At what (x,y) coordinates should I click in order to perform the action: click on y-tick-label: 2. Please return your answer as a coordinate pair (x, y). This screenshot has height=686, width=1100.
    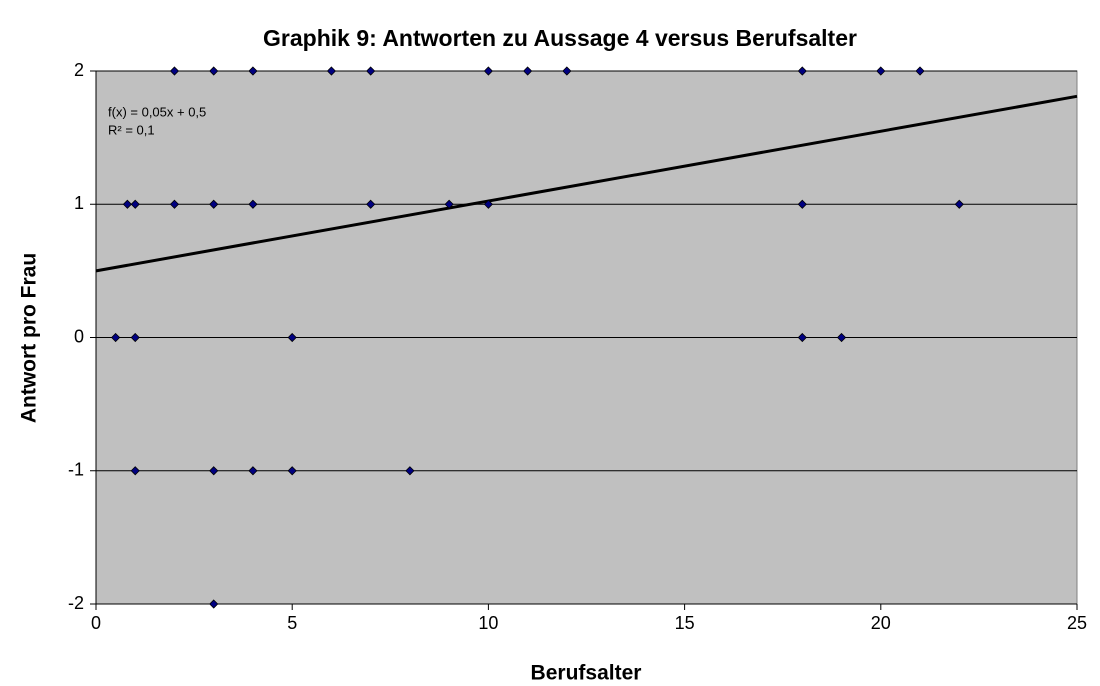
    Looking at the image, I should click on (79, 70).